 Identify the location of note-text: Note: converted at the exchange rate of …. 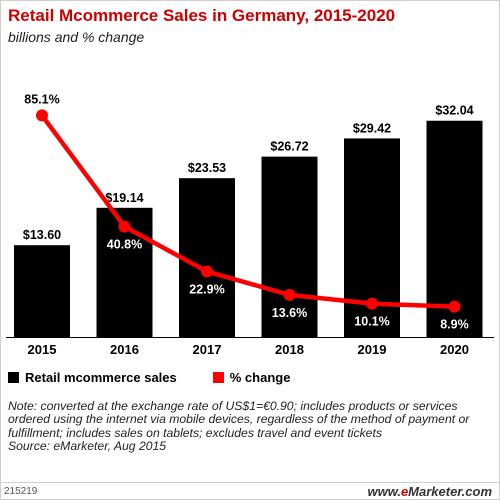
(239, 419).